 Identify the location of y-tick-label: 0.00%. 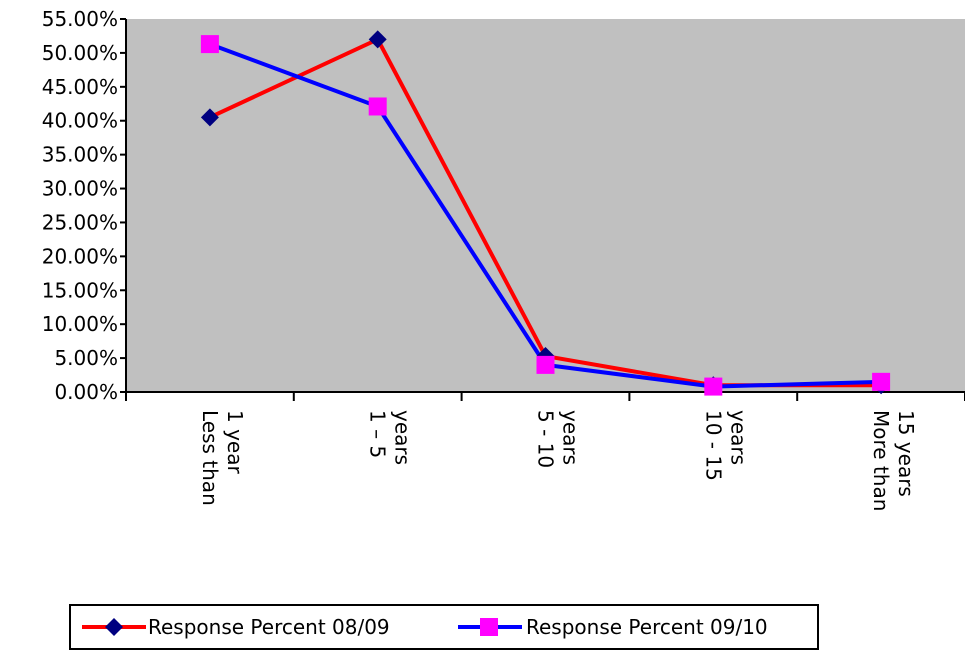
(86, 392).